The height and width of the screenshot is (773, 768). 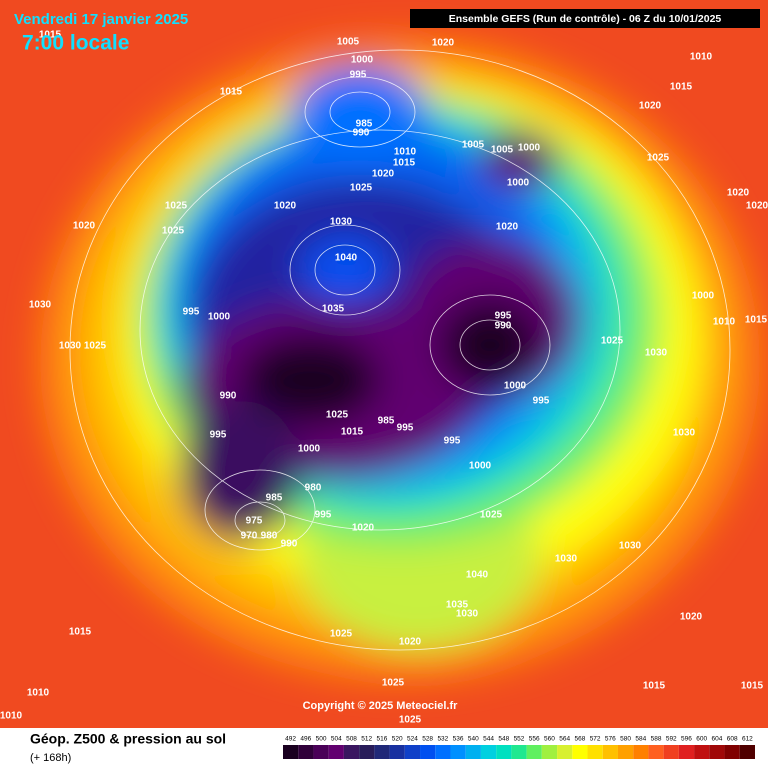 I want to click on footer-title: Géop. Z500 & pression au sol, so click(x=128, y=739).